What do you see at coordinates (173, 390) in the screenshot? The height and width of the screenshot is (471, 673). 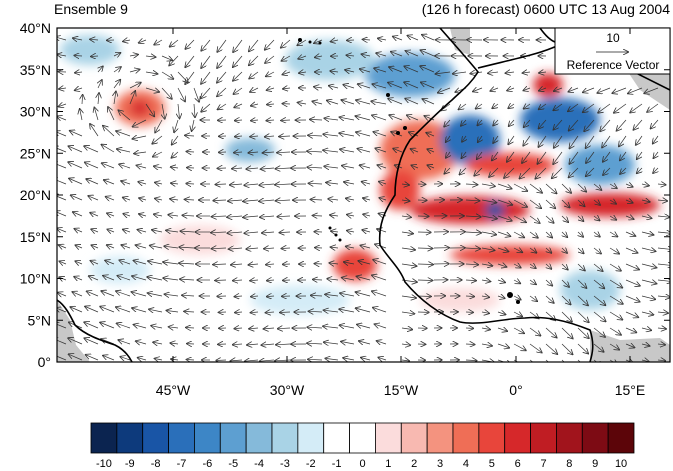 I see `longitude-tick-label: 45°W` at bounding box center [173, 390].